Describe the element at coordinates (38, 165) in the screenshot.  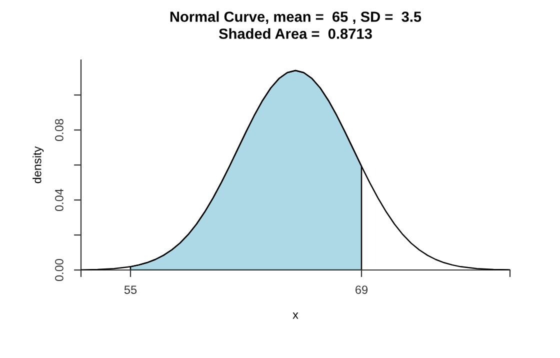
I see `y-axis-title: density` at that location.